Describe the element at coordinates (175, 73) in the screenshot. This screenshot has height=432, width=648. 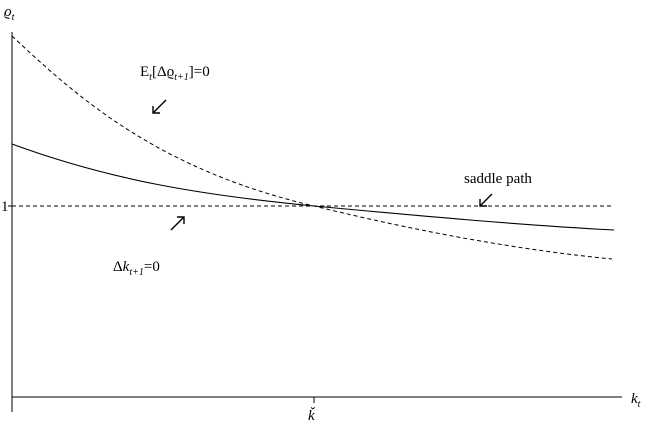
I see `rho-locus-label: Et[Δϱt+1]=0` at that location.